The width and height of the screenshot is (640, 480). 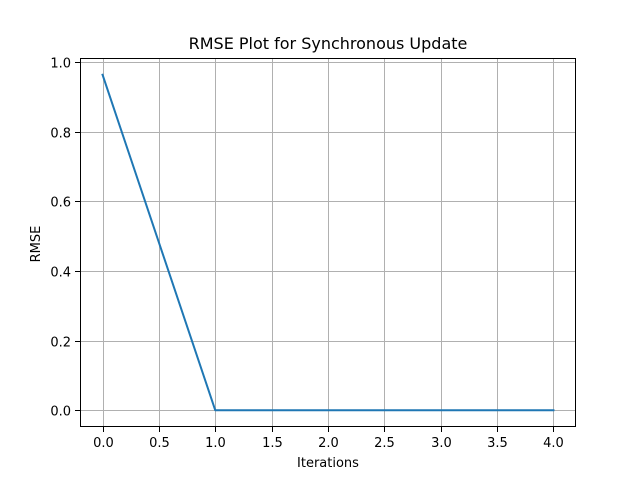 What do you see at coordinates (328, 43) in the screenshot?
I see `chart-title: RMSE Plot for Synchronous Update` at bounding box center [328, 43].